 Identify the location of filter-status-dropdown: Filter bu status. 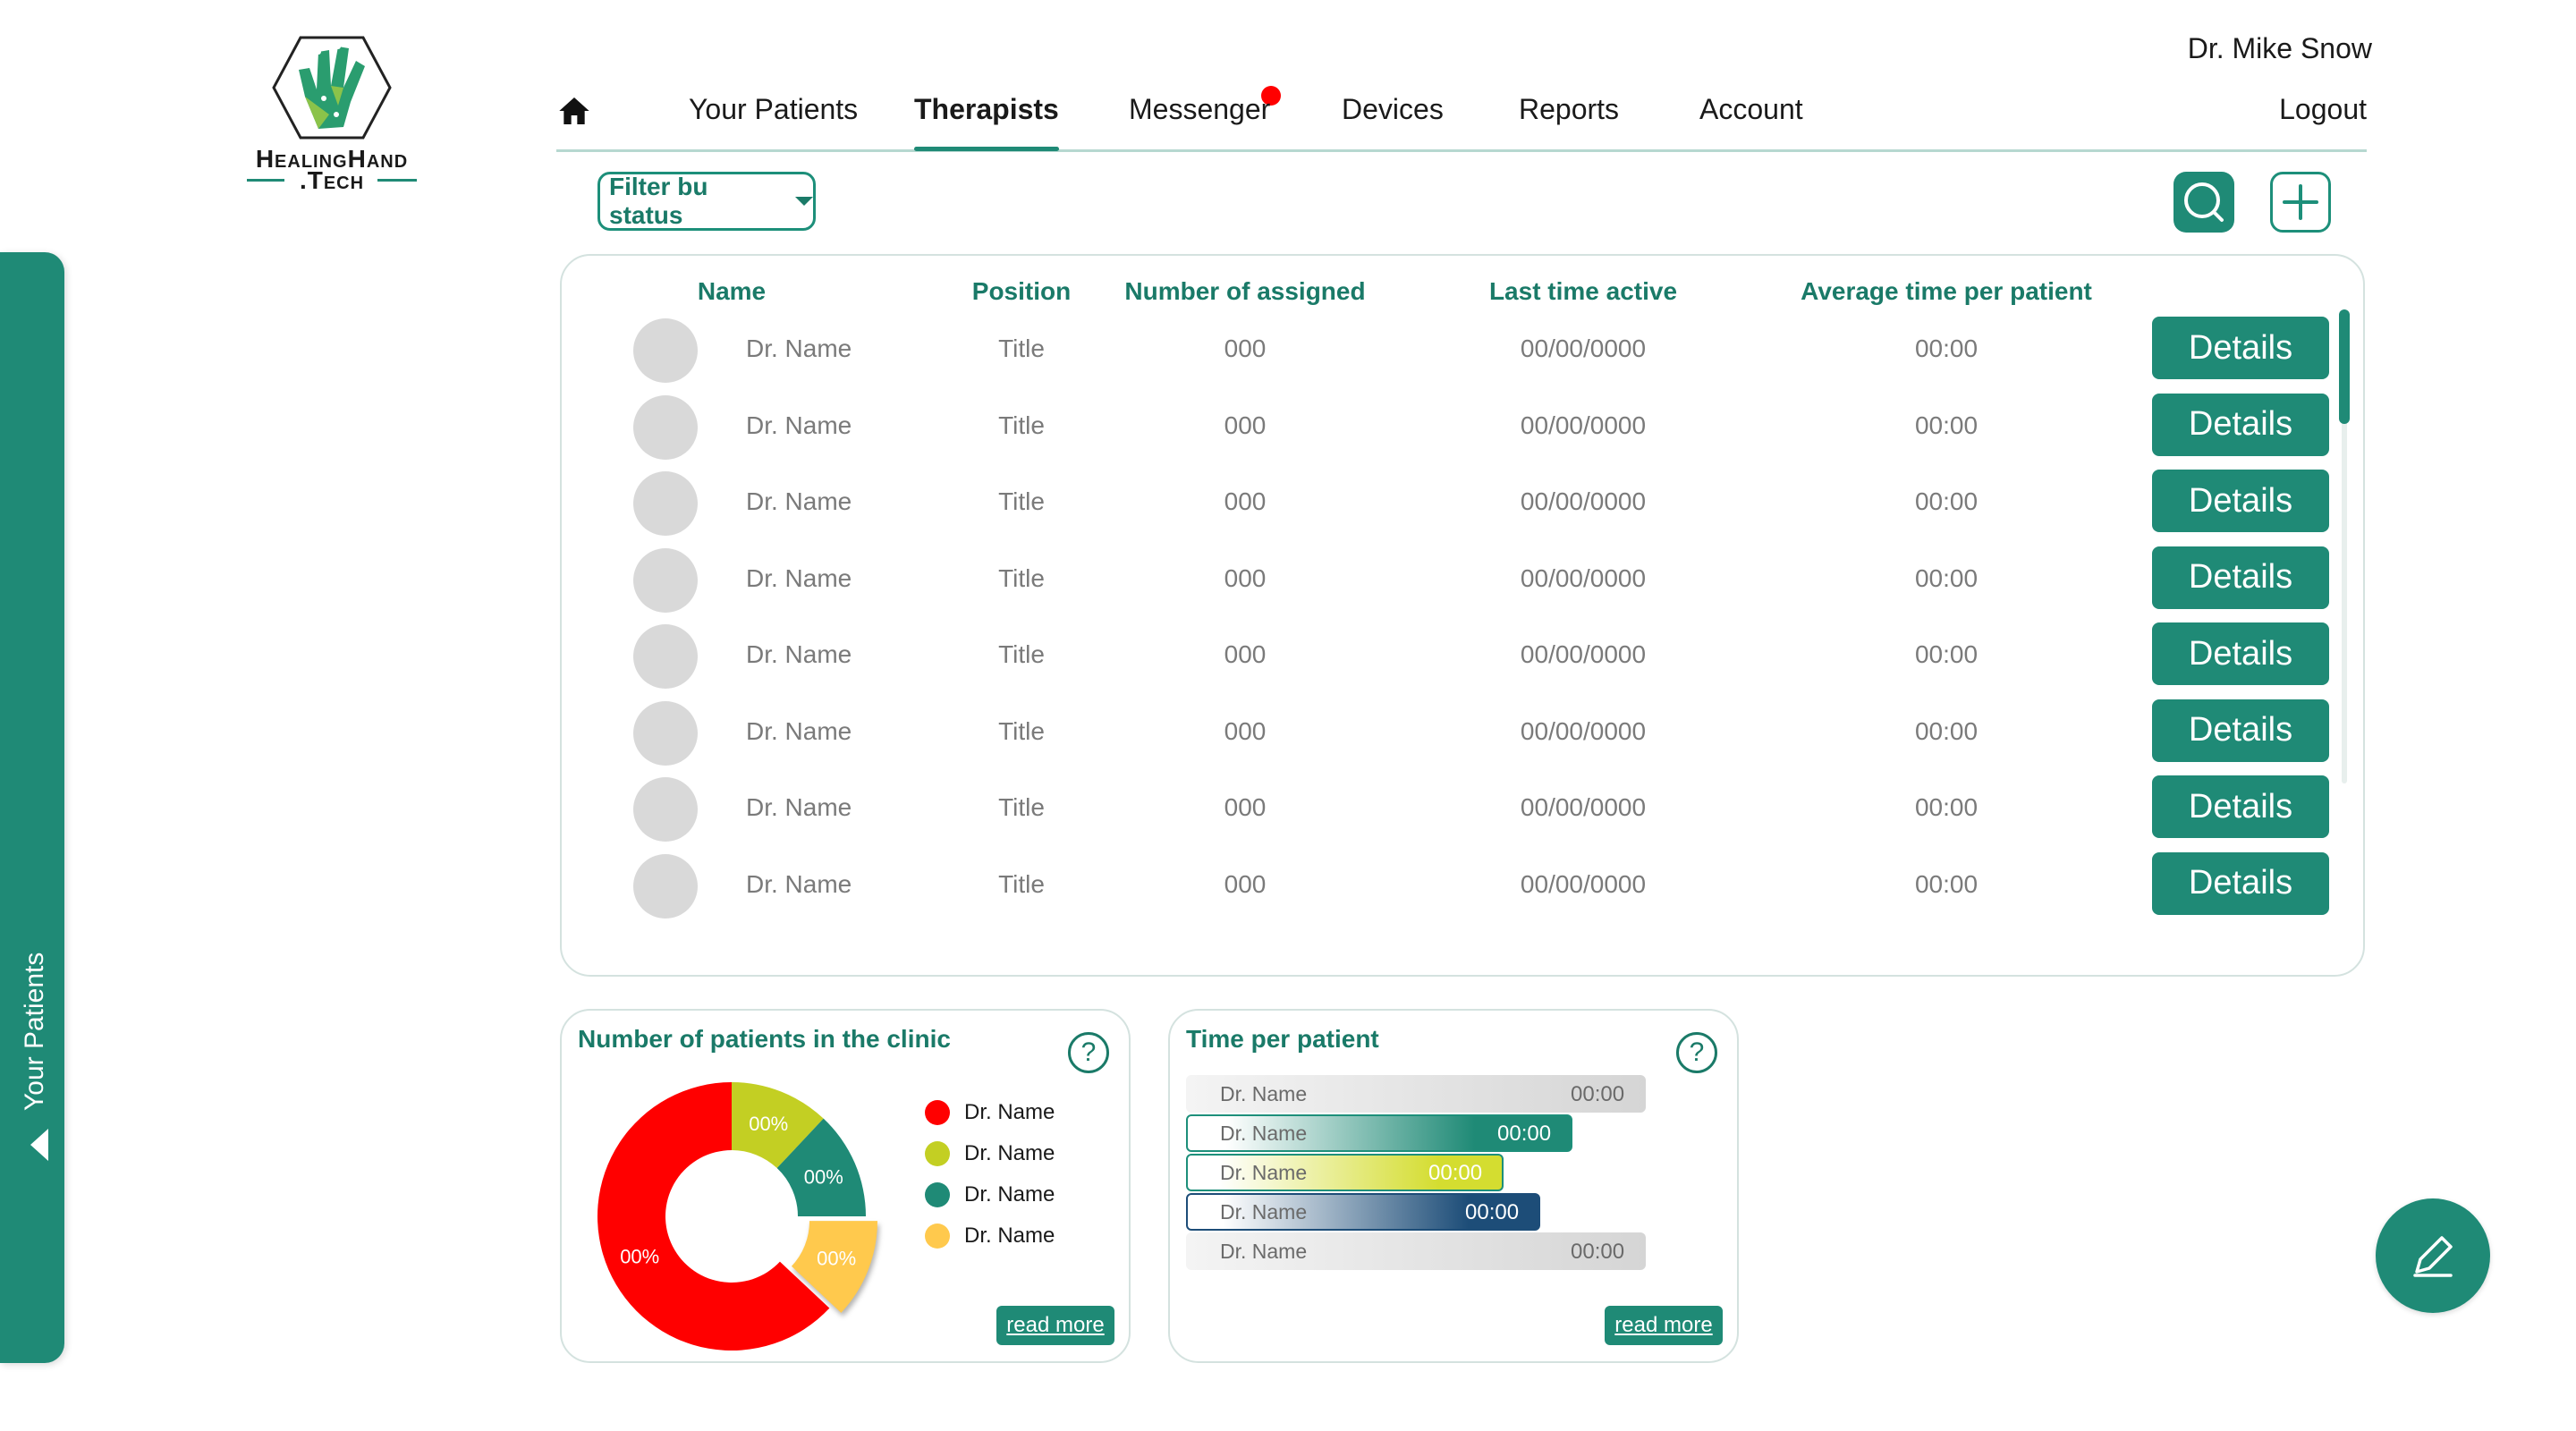
(706, 202).